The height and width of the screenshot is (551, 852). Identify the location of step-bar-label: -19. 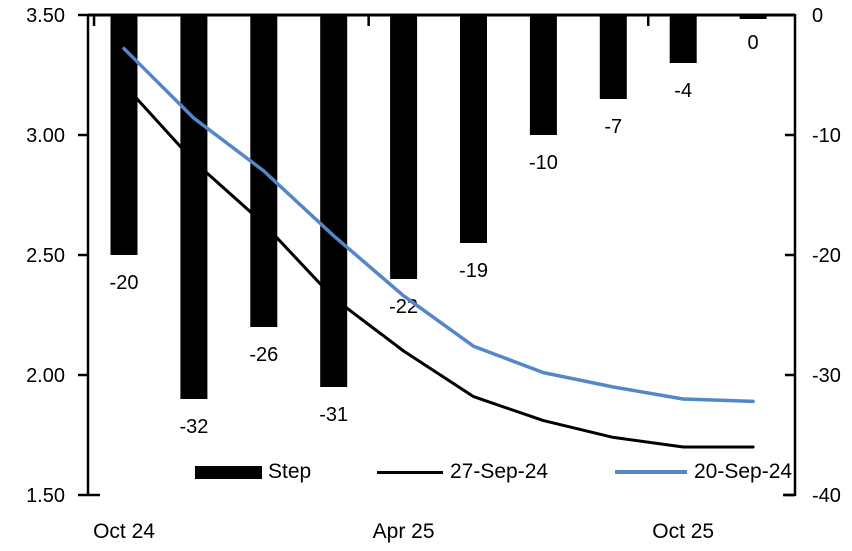
(473, 271).